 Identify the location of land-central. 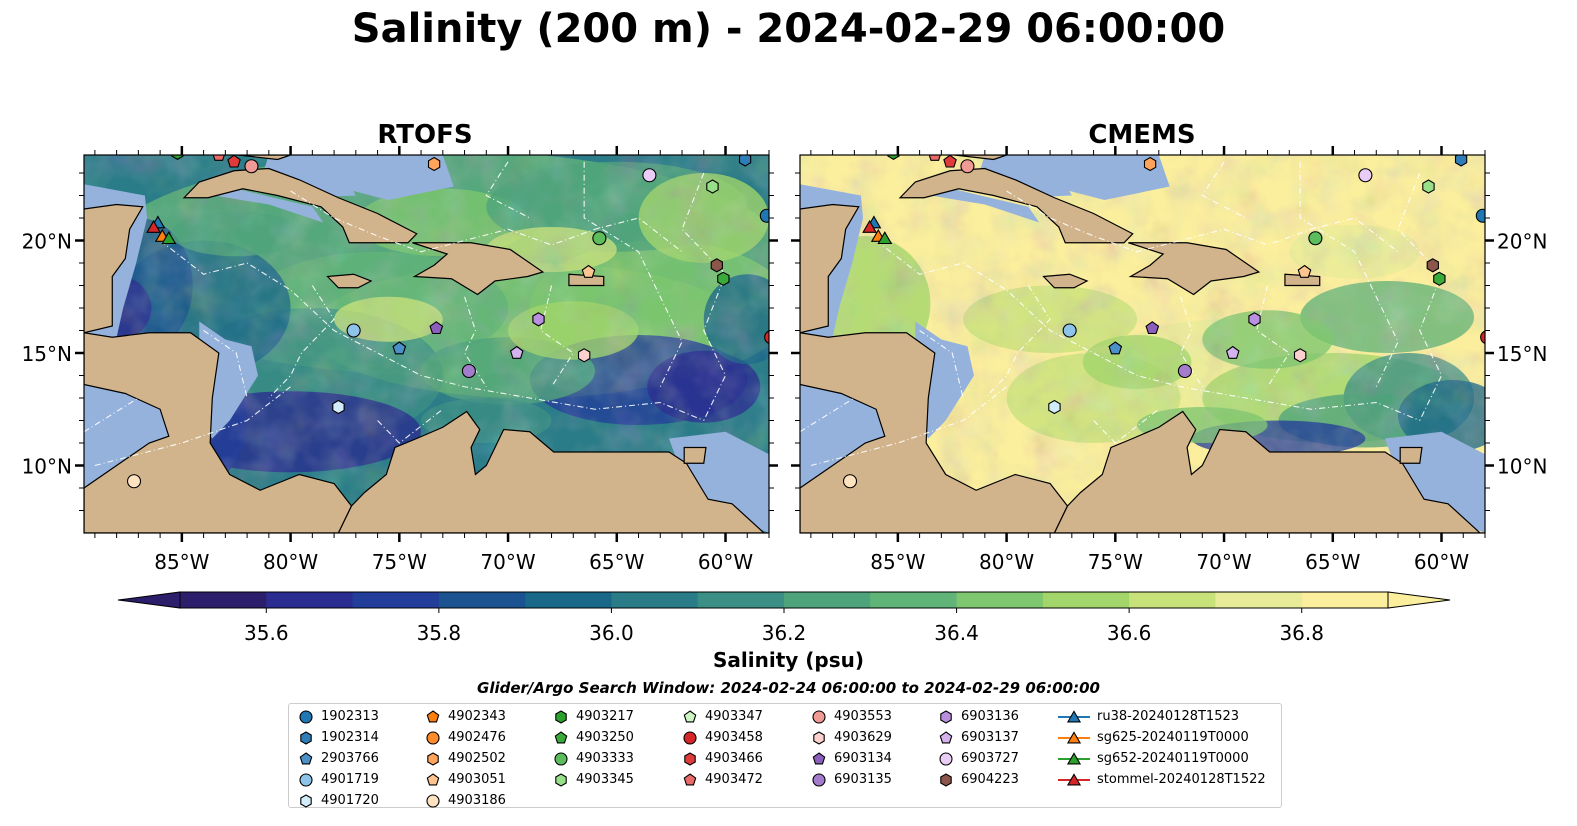
(218, 432).